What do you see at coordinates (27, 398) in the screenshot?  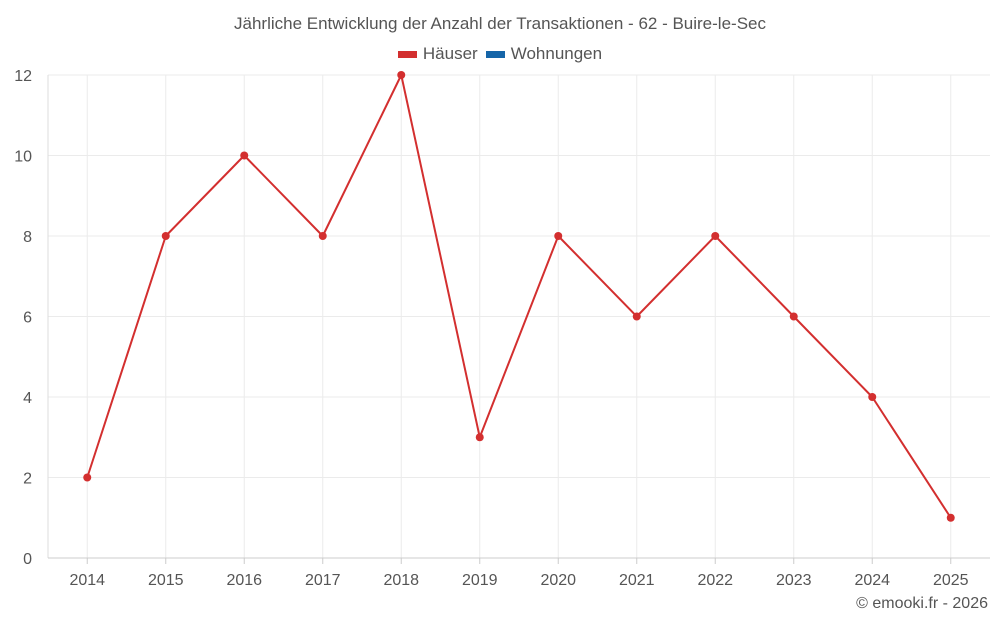 I see `y-tick-label: 4` at bounding box center [27, 398].